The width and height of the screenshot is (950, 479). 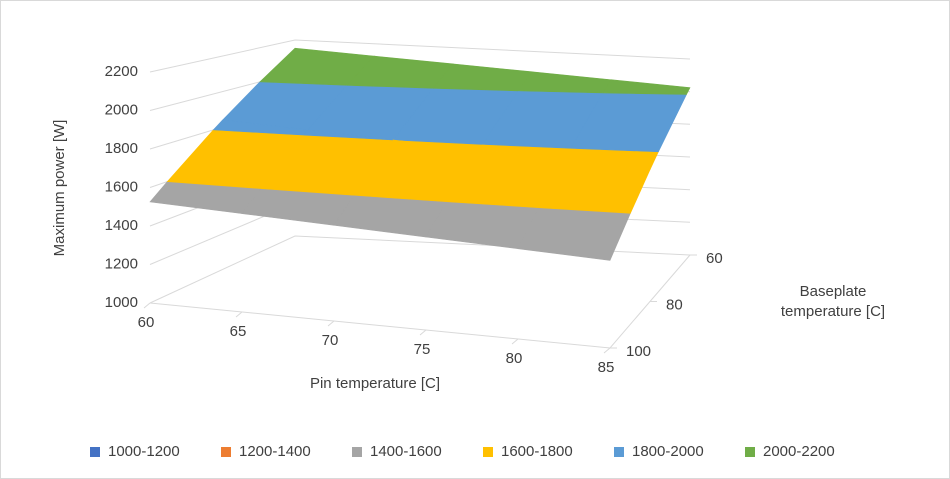 What do you see at coordinates (422, 349) in the screenshot?
I see `x-tick-label: 75` at bounding box center [422, 349].